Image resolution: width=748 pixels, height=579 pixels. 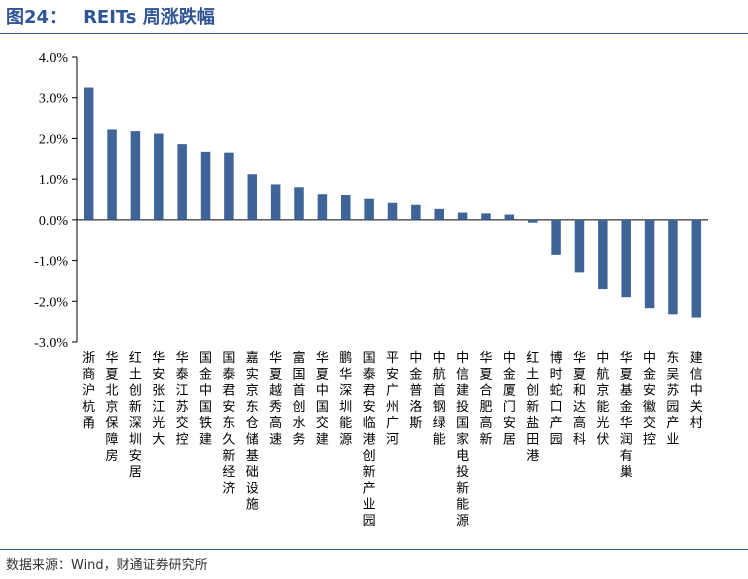 I want to click on category-label-char: 时, so click(x=556, y=374).